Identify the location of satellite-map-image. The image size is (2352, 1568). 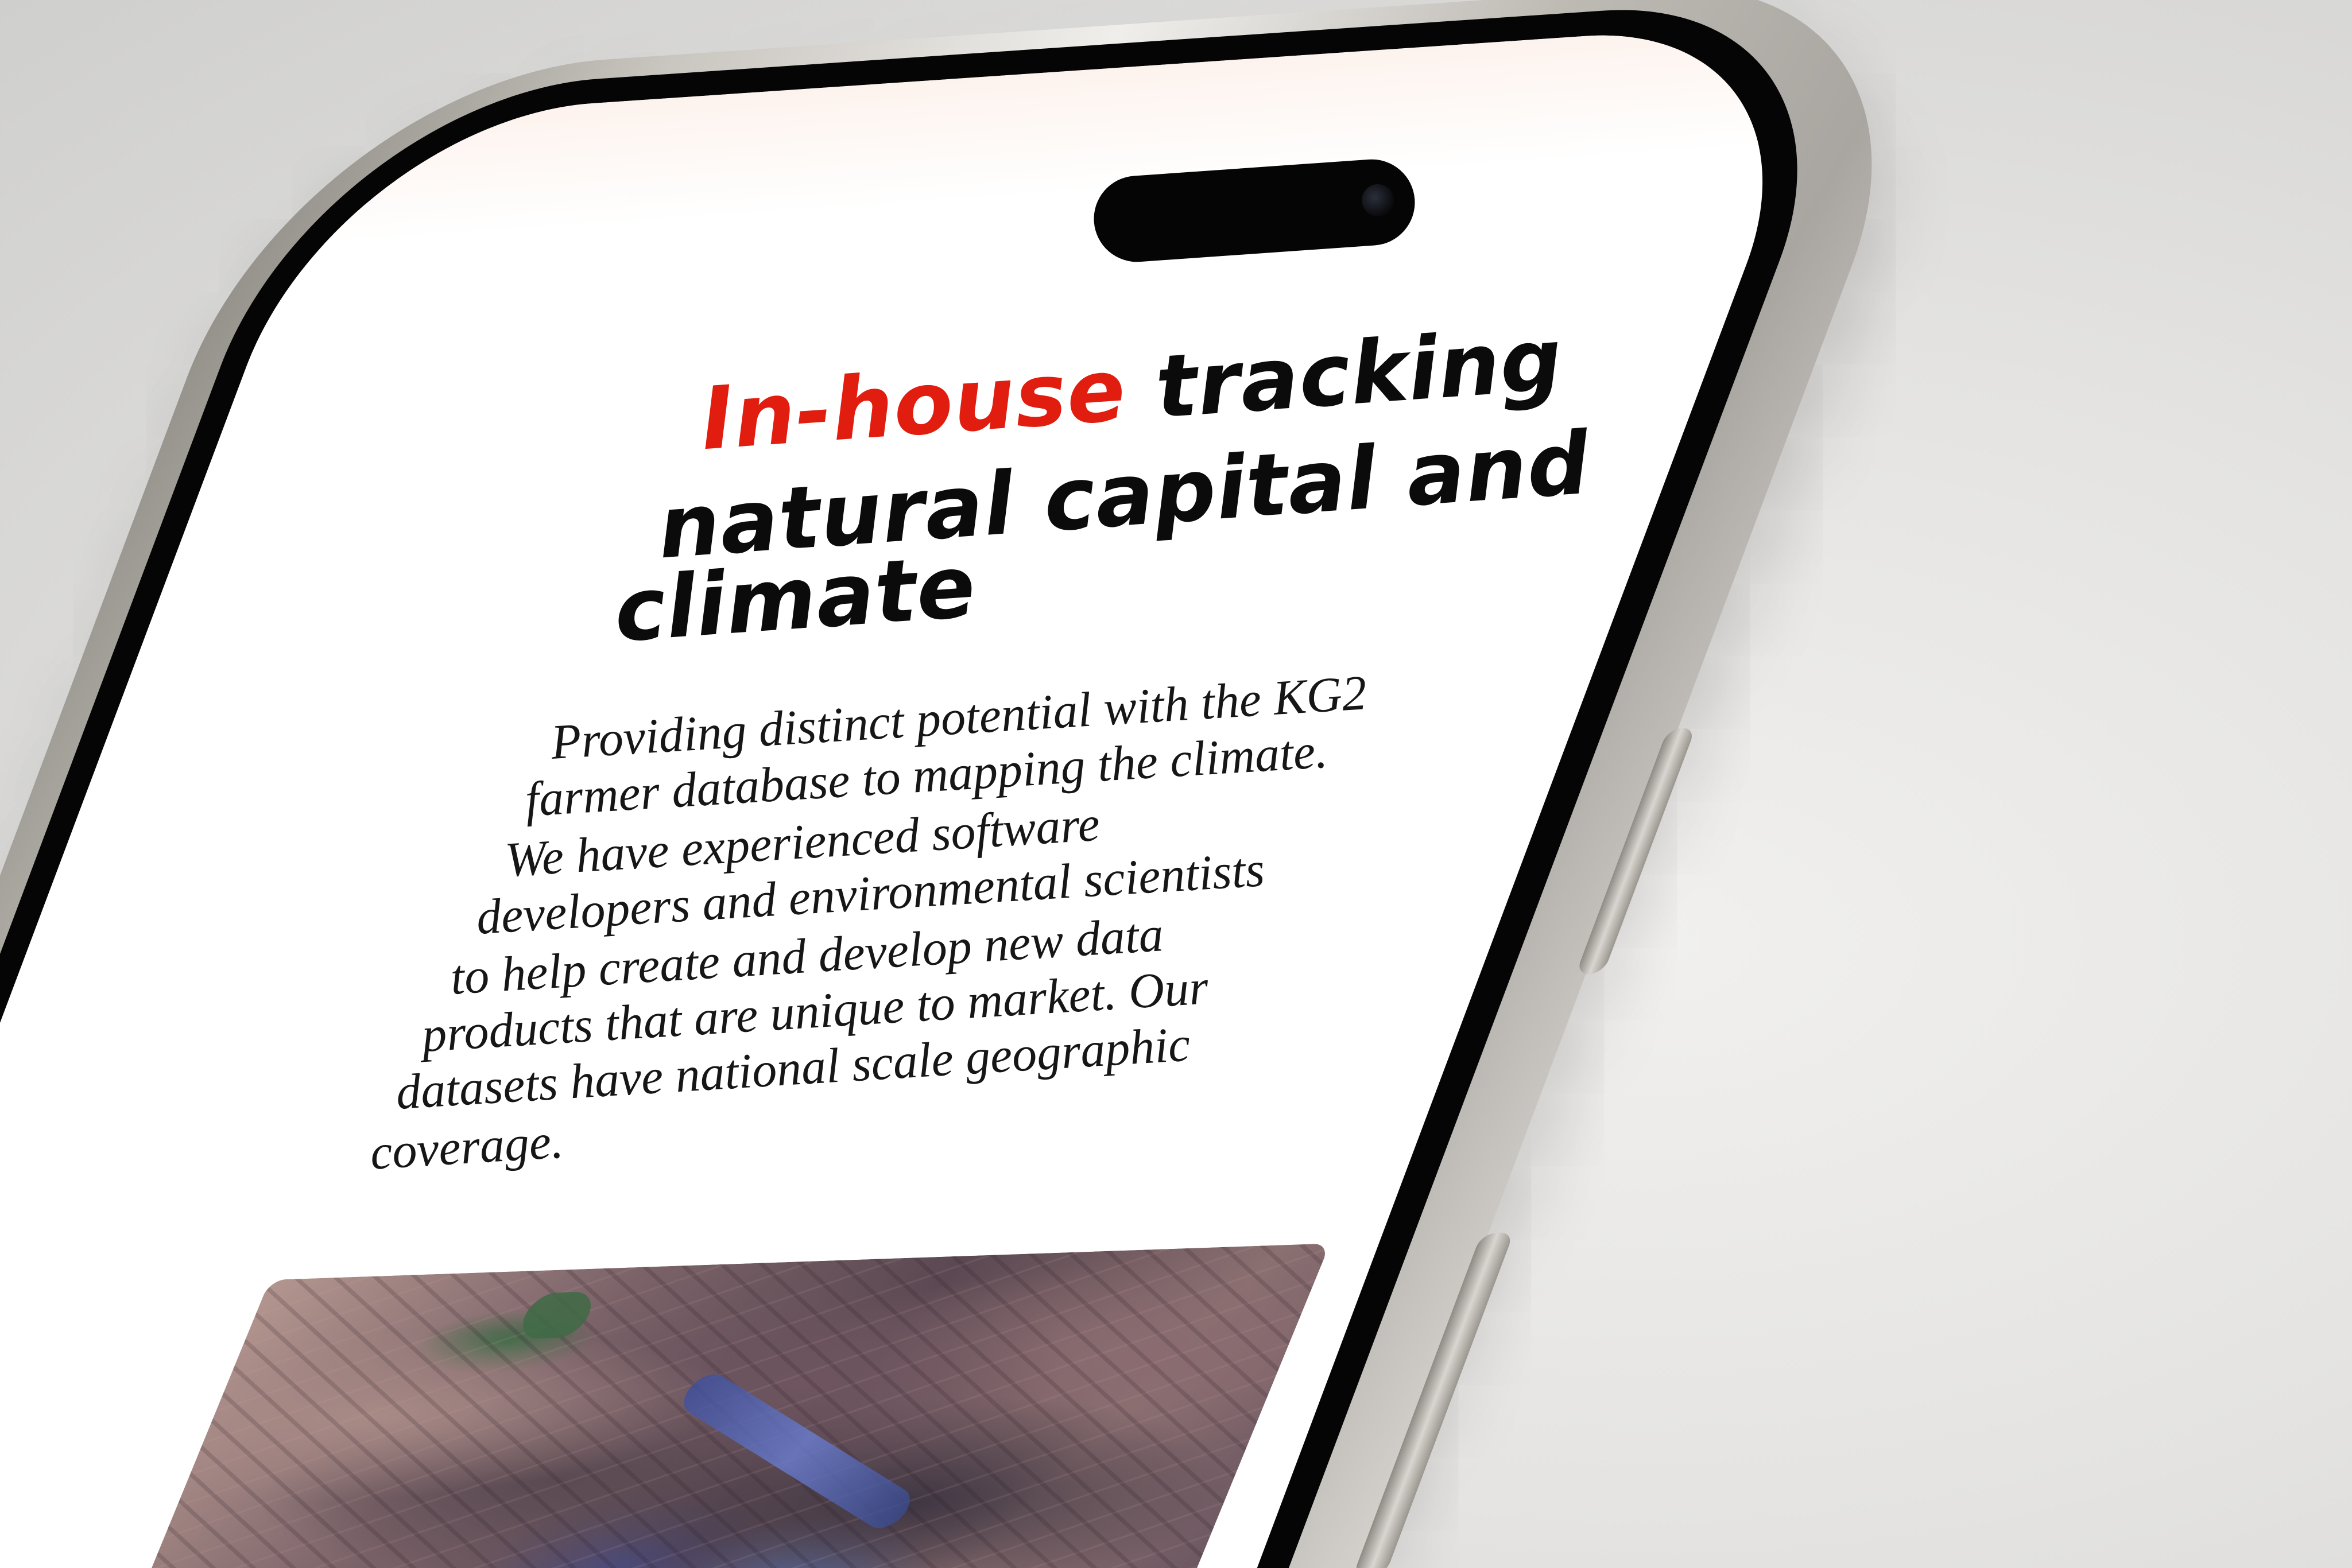
(727, 1406).